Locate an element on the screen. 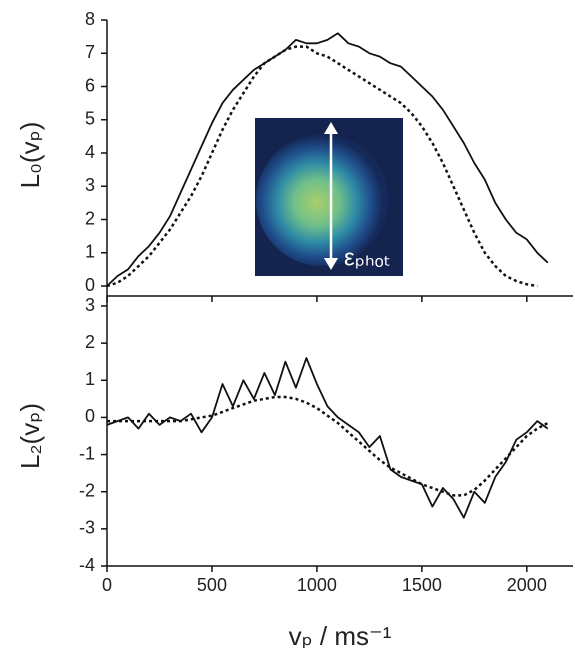  y-tick-label: 4 is located at coordinates (90, 152).